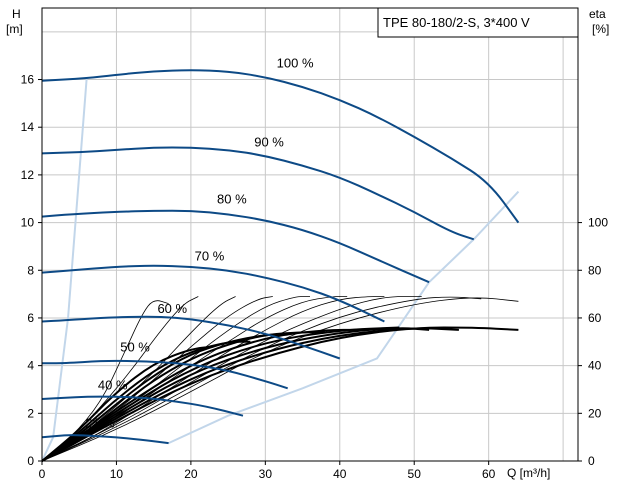 The height and width of the screenshot is (489, 622). Describe the element at coordinates (597, 14) in the screenshot. I see `y2-axis-label: eta` at that location.